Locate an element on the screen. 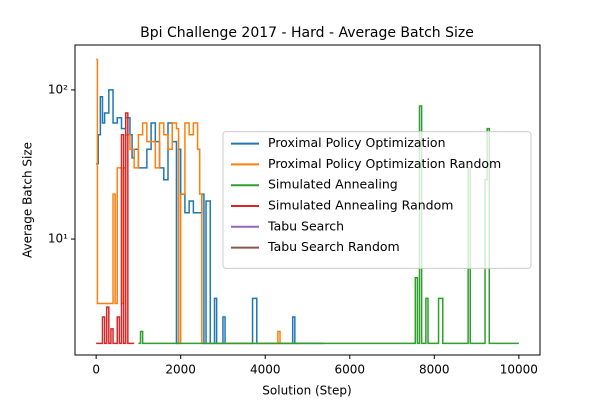 This screenshot has width=600, height=400. legend-label: Simulated Annealing is located at coordinates (333, 184).